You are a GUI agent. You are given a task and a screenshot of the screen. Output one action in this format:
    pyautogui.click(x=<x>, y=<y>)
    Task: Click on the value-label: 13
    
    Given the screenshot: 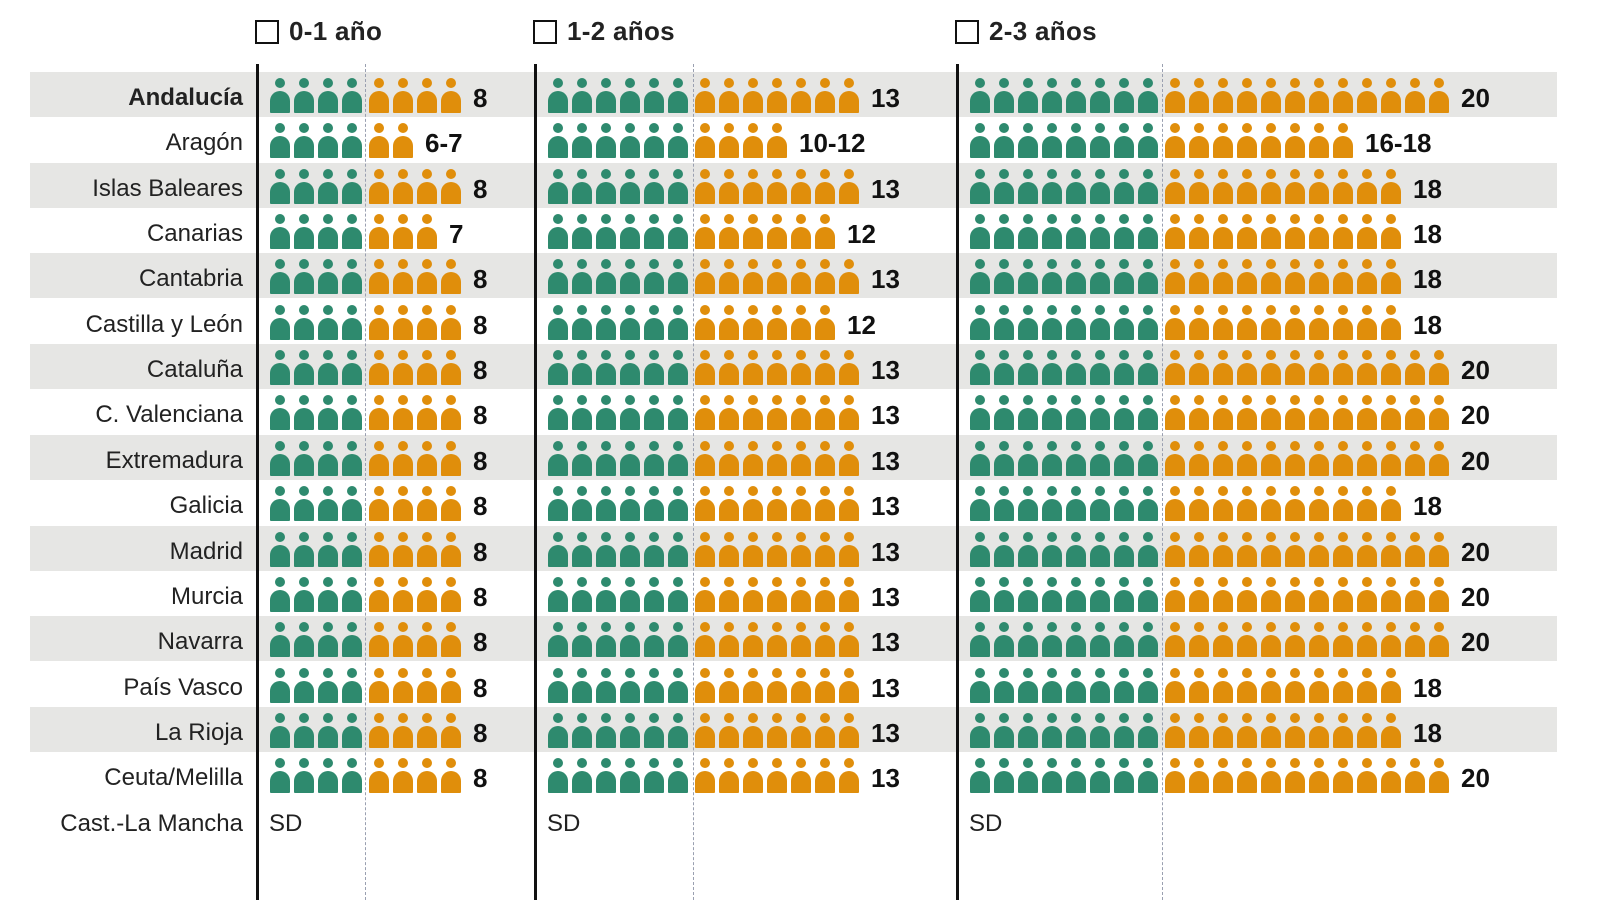 What is the action you would take?
    pyautogui.click(x=885, y=188)
    